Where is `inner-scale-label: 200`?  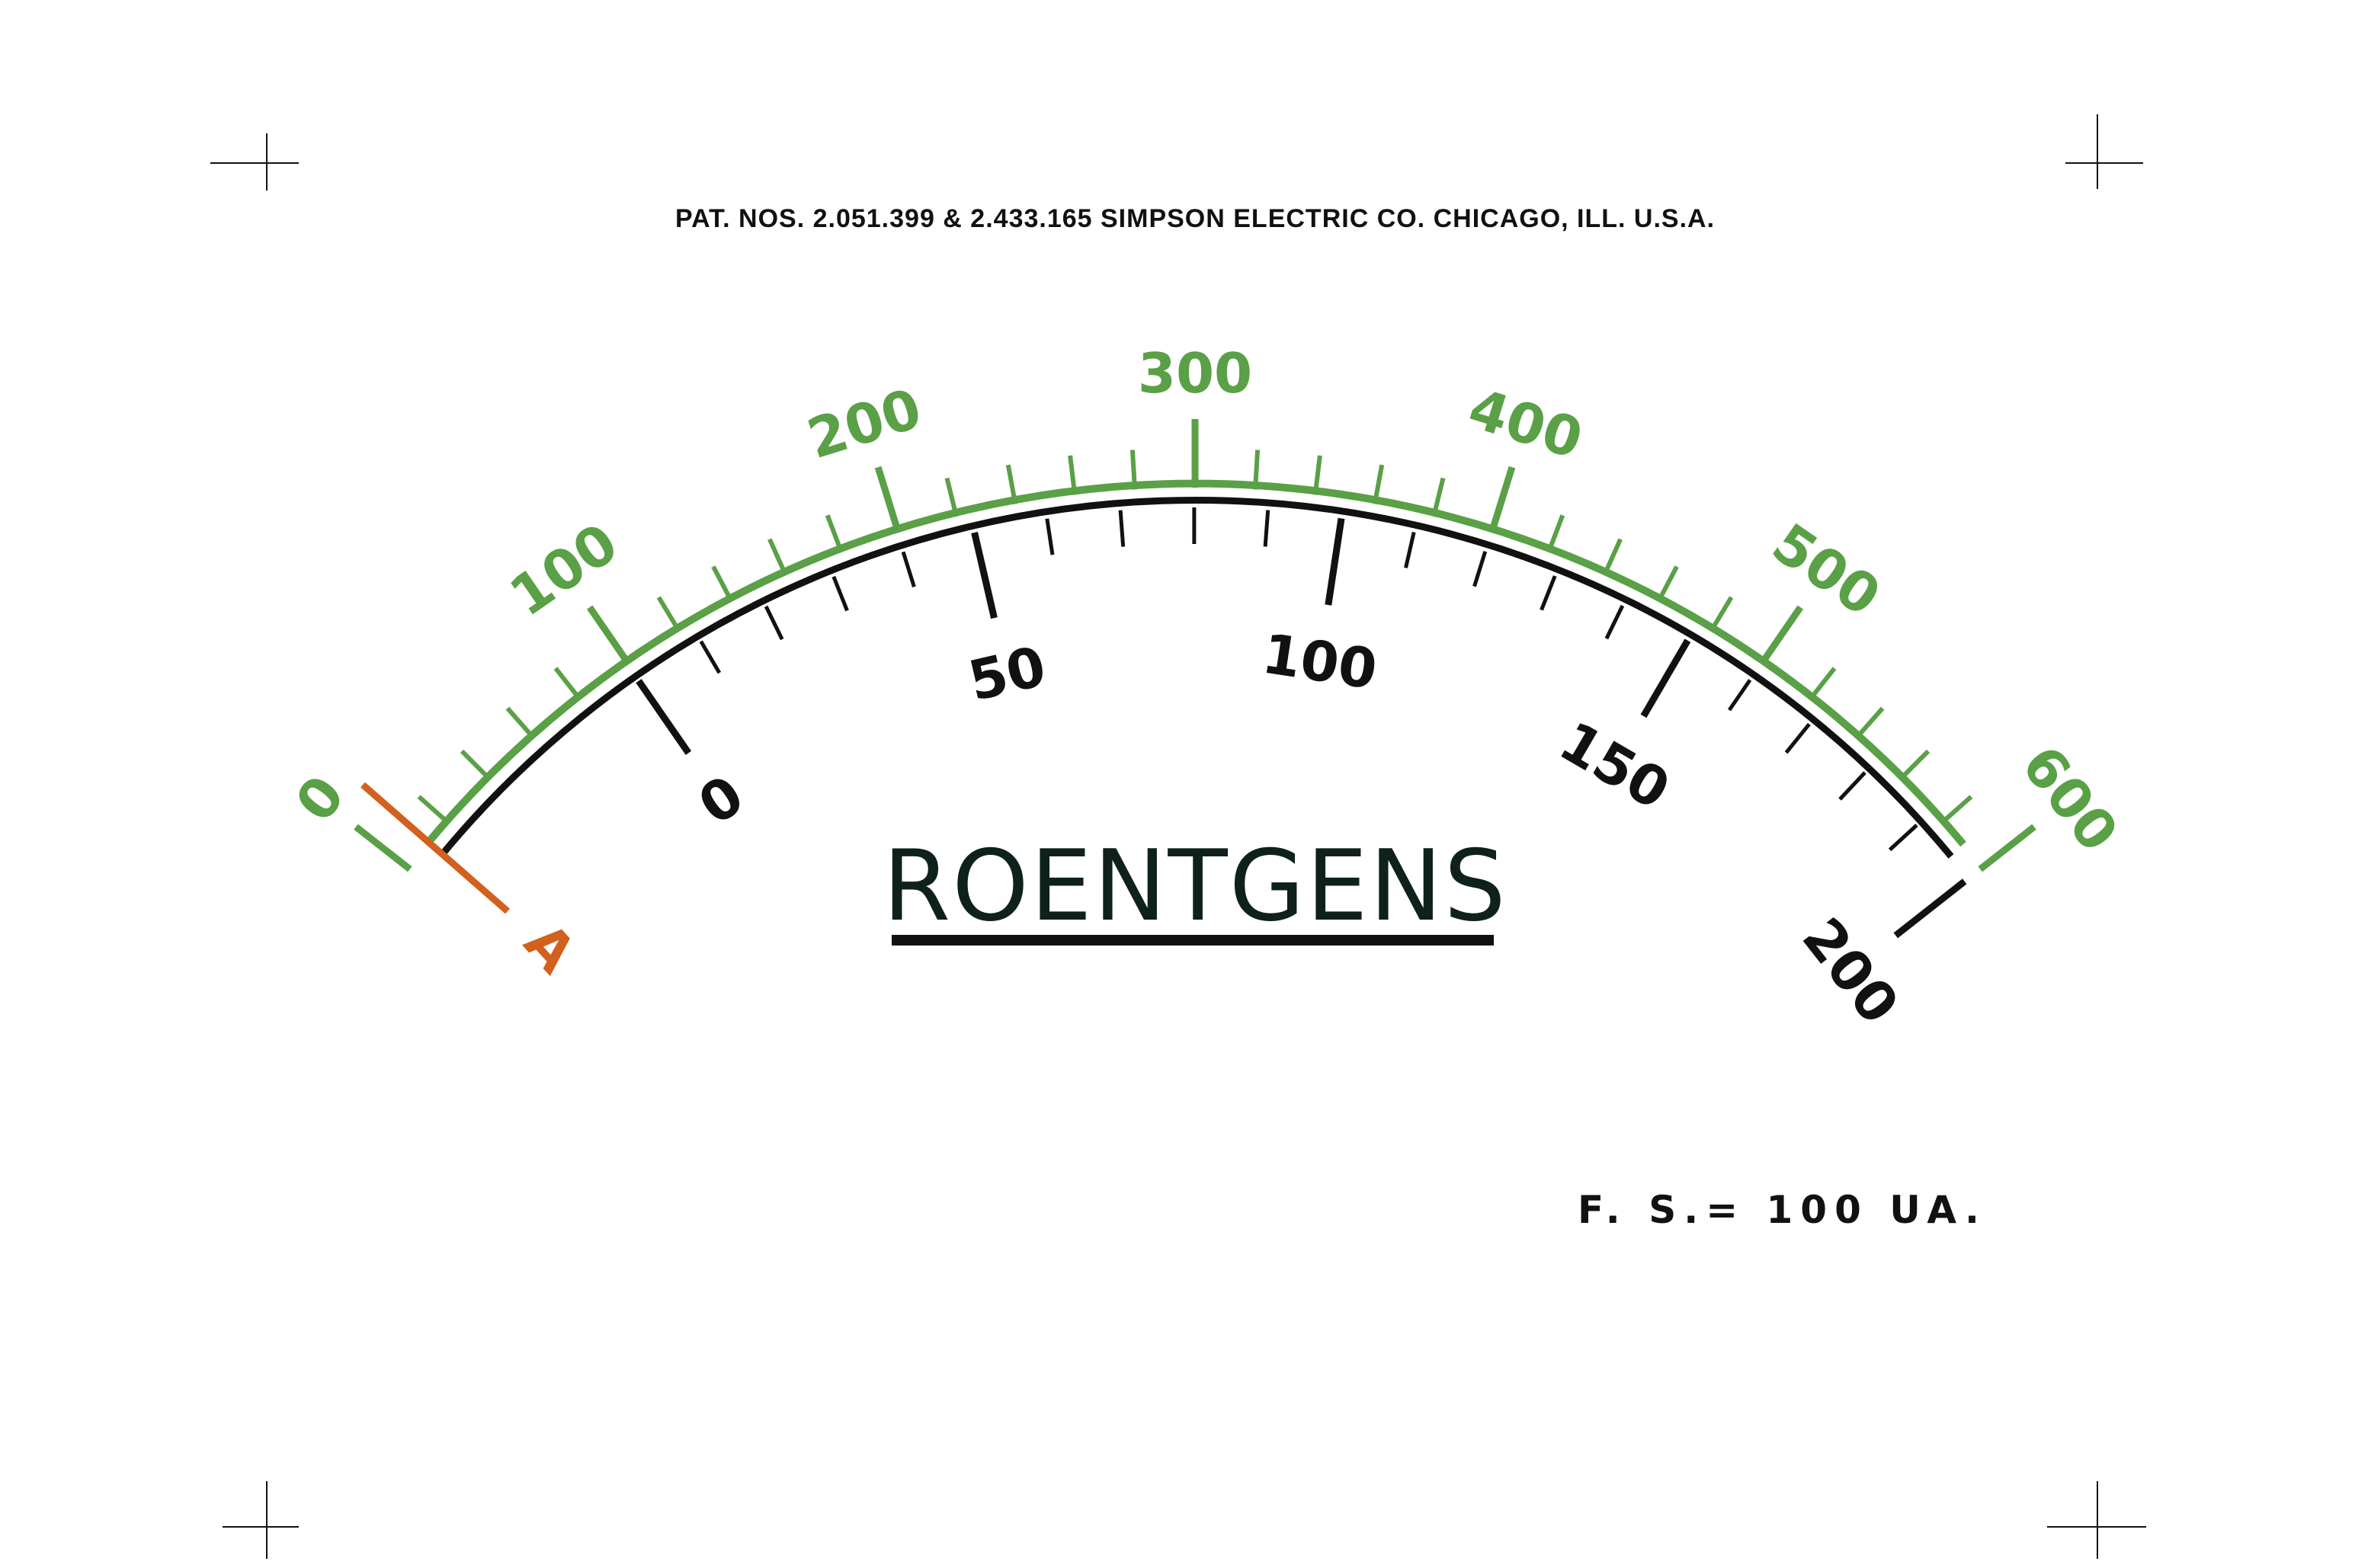
inner-scale-label: 200 is located at coordinates (1850, 970).